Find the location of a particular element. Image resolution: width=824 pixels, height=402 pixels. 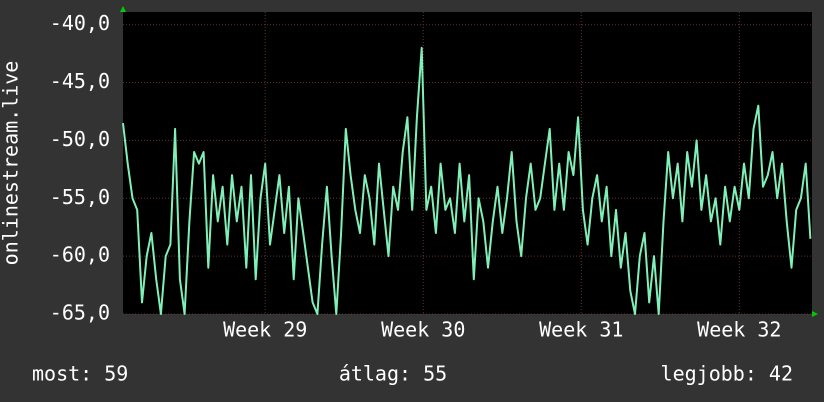

y-tick-label: -40,0 is located at coordinates (80, 23).